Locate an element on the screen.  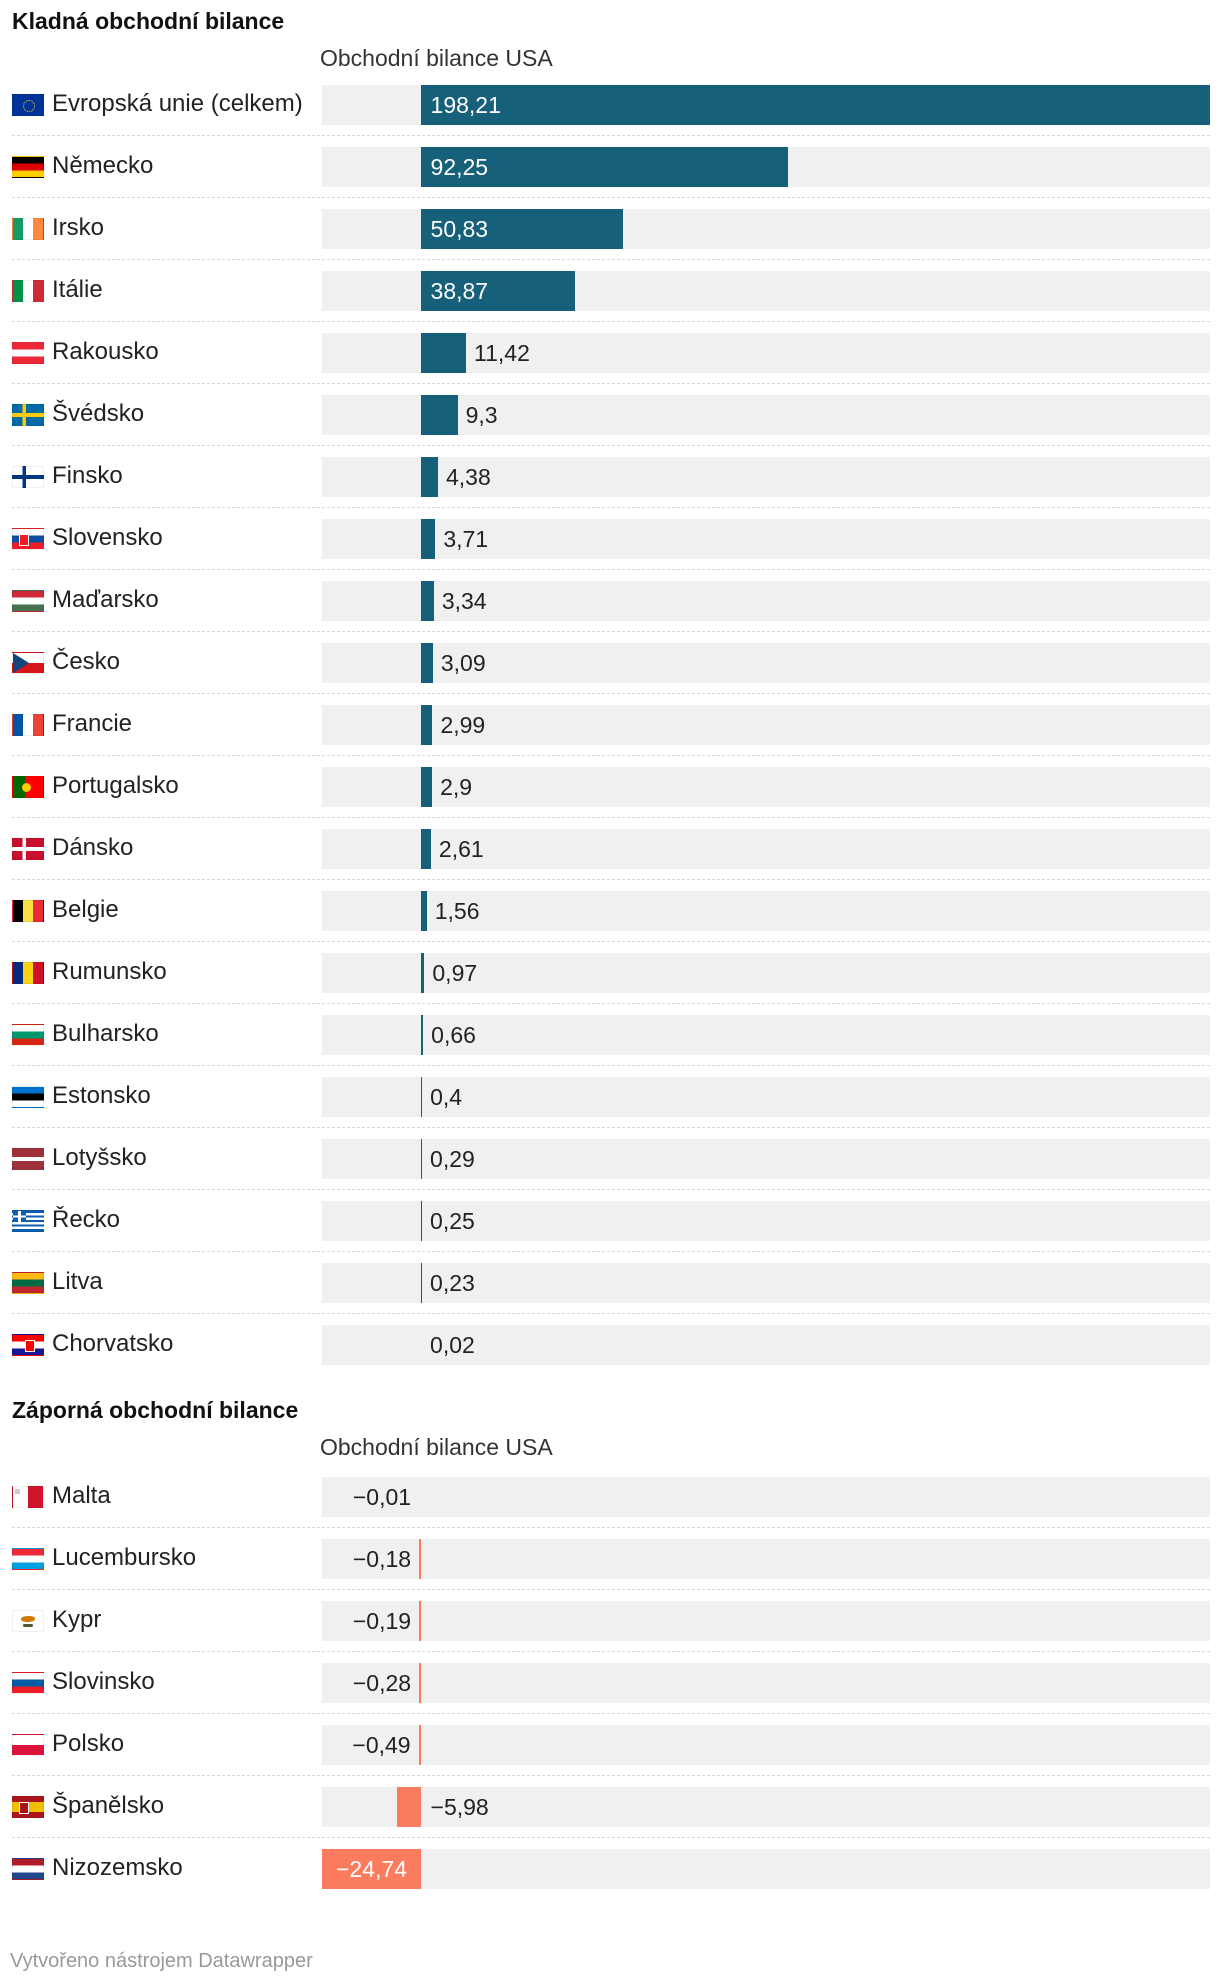
chart-row: Malta −0,01 is located at coordinates (610, 1506).